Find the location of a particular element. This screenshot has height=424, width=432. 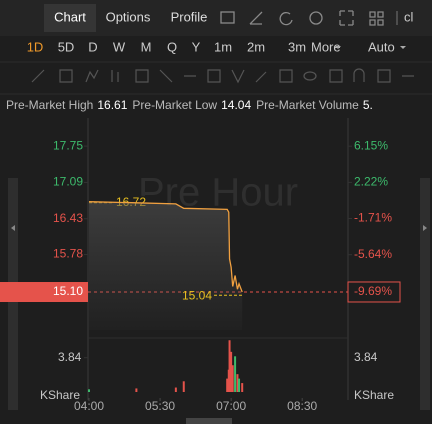

right-handle is located at coordinates (425, 294).